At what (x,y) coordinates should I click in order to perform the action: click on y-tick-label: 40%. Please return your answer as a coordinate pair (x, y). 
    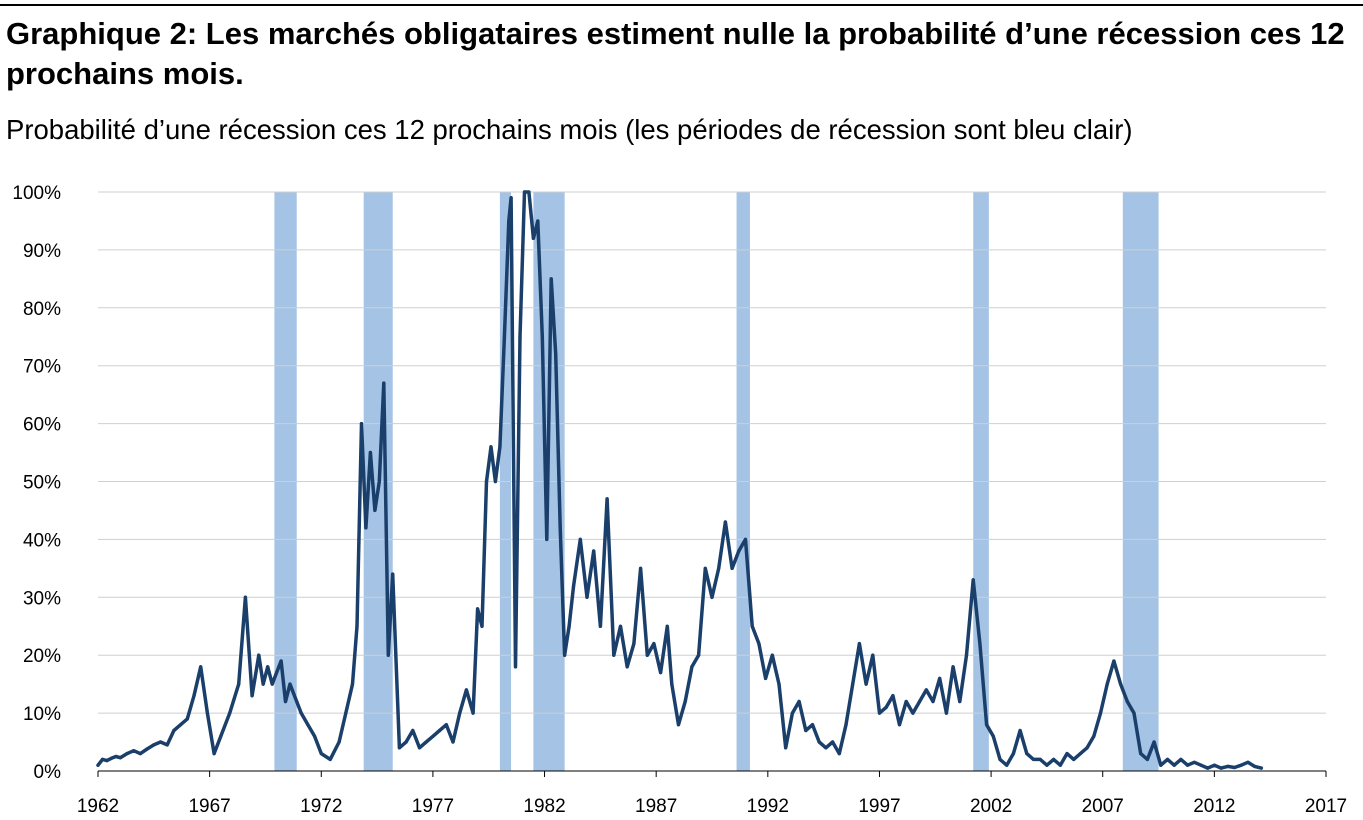
    Looking at the image, I should click on (42, 540).